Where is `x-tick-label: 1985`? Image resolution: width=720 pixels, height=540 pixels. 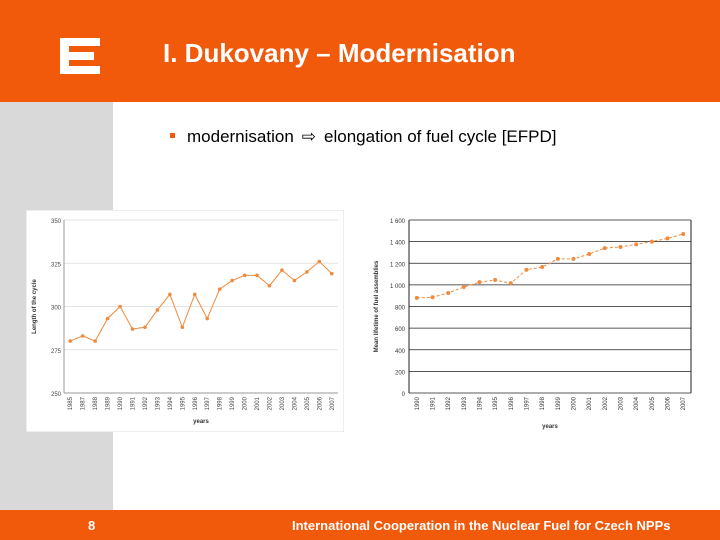
x-tick-label: 1985 is located at coordinates (71, 403).